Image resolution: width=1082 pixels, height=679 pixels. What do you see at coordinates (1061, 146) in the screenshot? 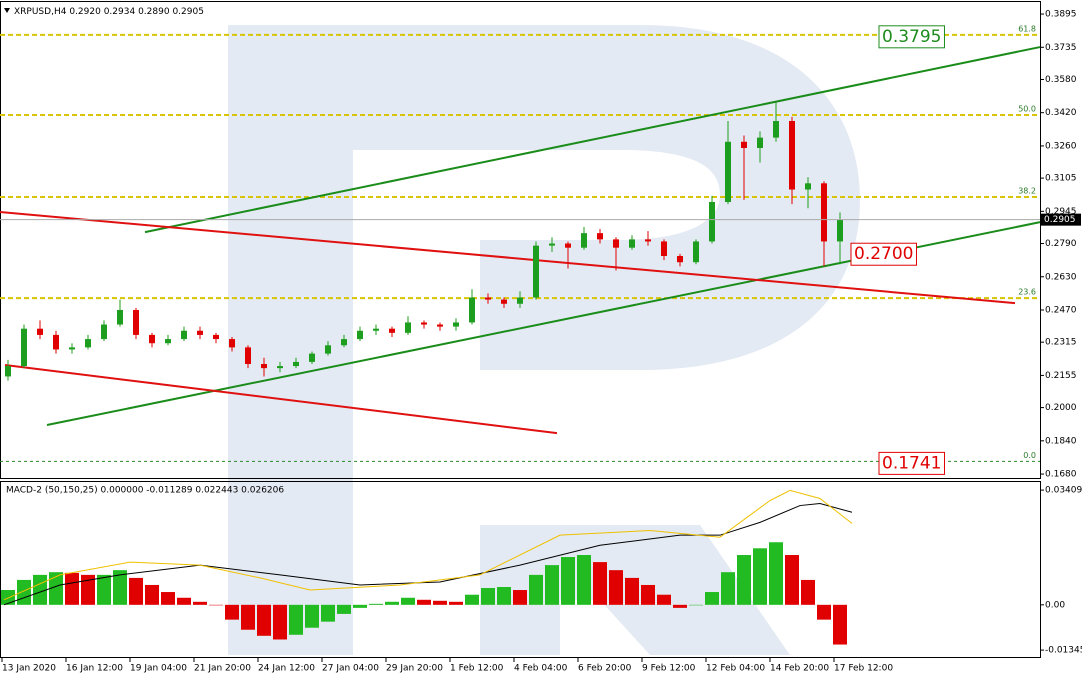
I see `y-tick-label: 0.3260` at bounding box center [1061, 146].